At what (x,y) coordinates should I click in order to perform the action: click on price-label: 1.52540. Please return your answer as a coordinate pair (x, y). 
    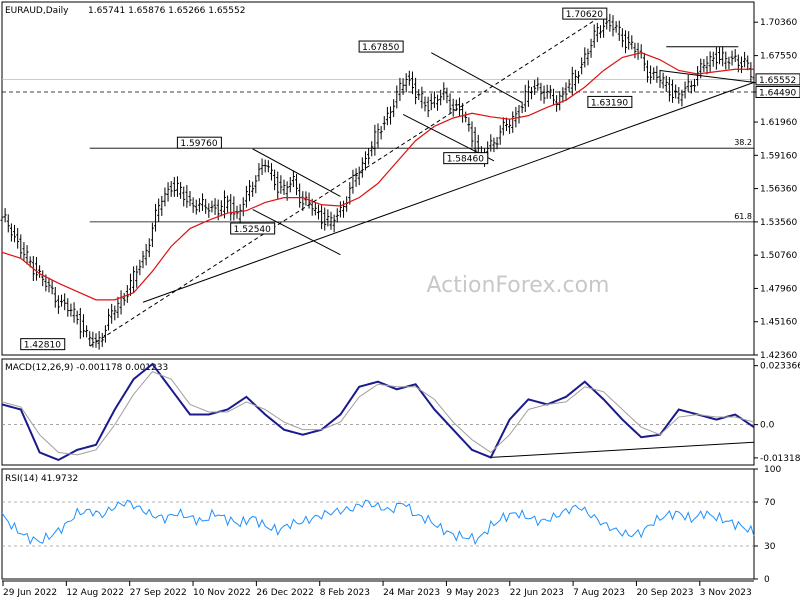
    Looking at the image, I should click on (252, 230).